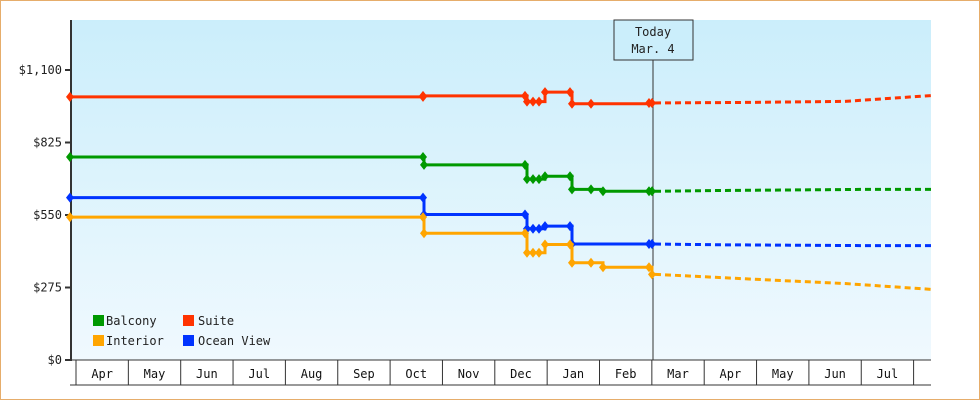 Image resolution: width=980 pixels, height=400 pixels. Describe the element at coordinates (188, 340) in the screenshot. I see `legend-swatch-ocean-view` at that location.